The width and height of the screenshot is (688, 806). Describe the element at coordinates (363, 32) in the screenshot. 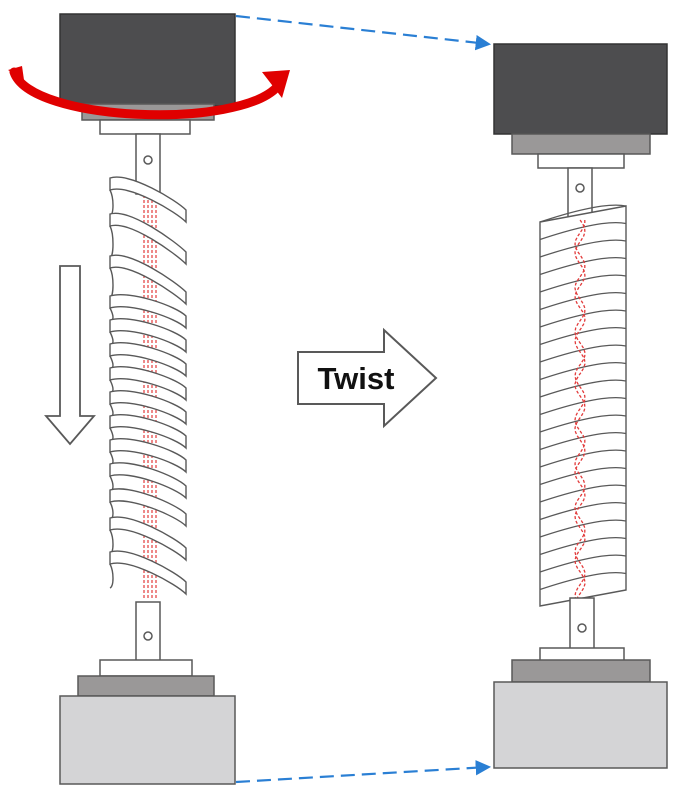

I see `top-guide-line` at that location.